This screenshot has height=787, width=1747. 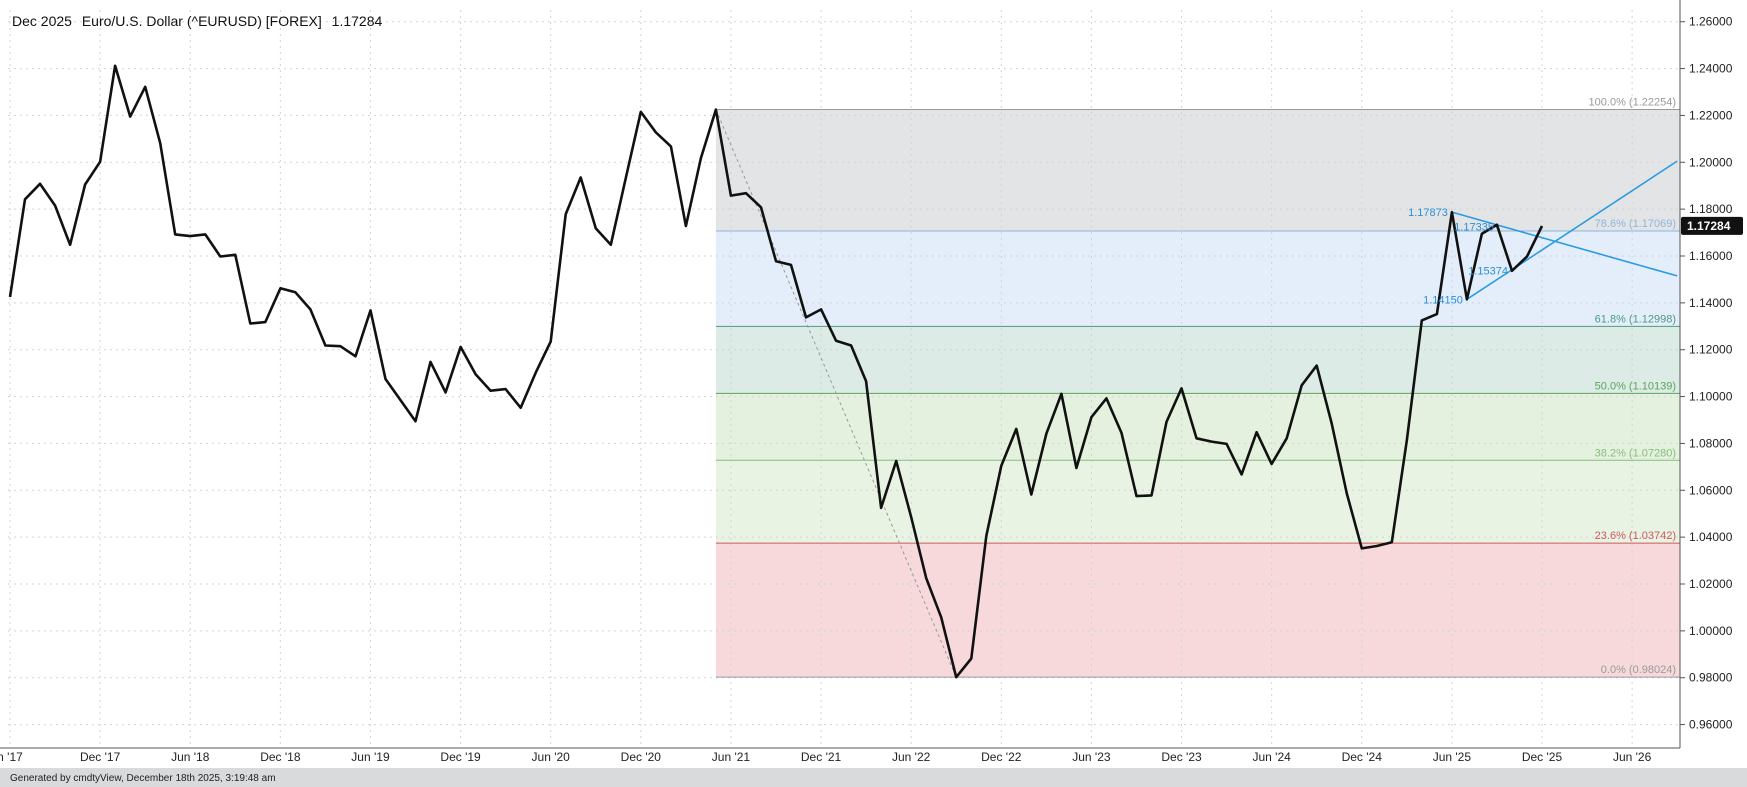 I want to click on instrument-name: Euro/U.S. Dollar (^EURUSD) [FOREX], so click(x=202, y=21).